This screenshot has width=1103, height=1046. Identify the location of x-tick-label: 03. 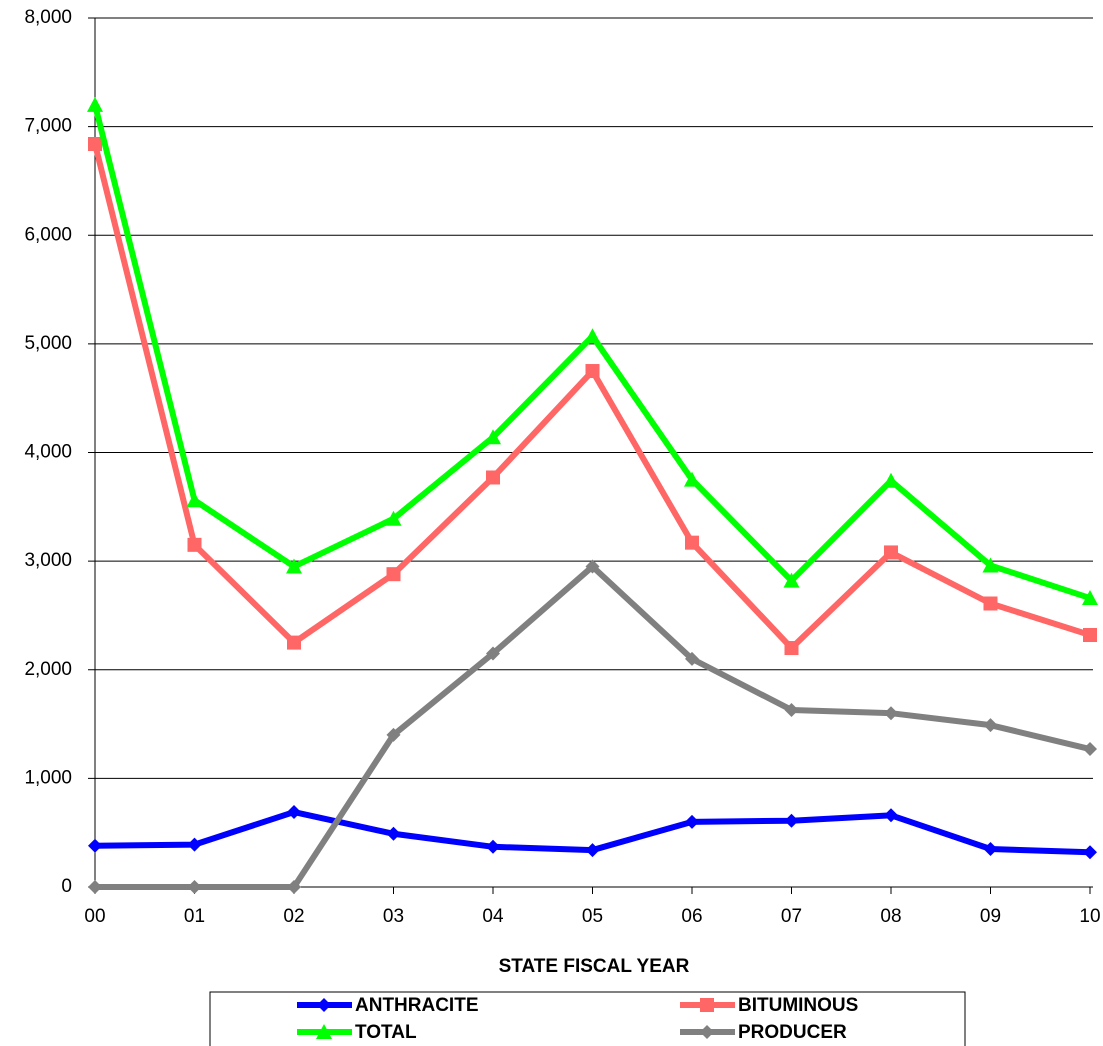
(393, 916).